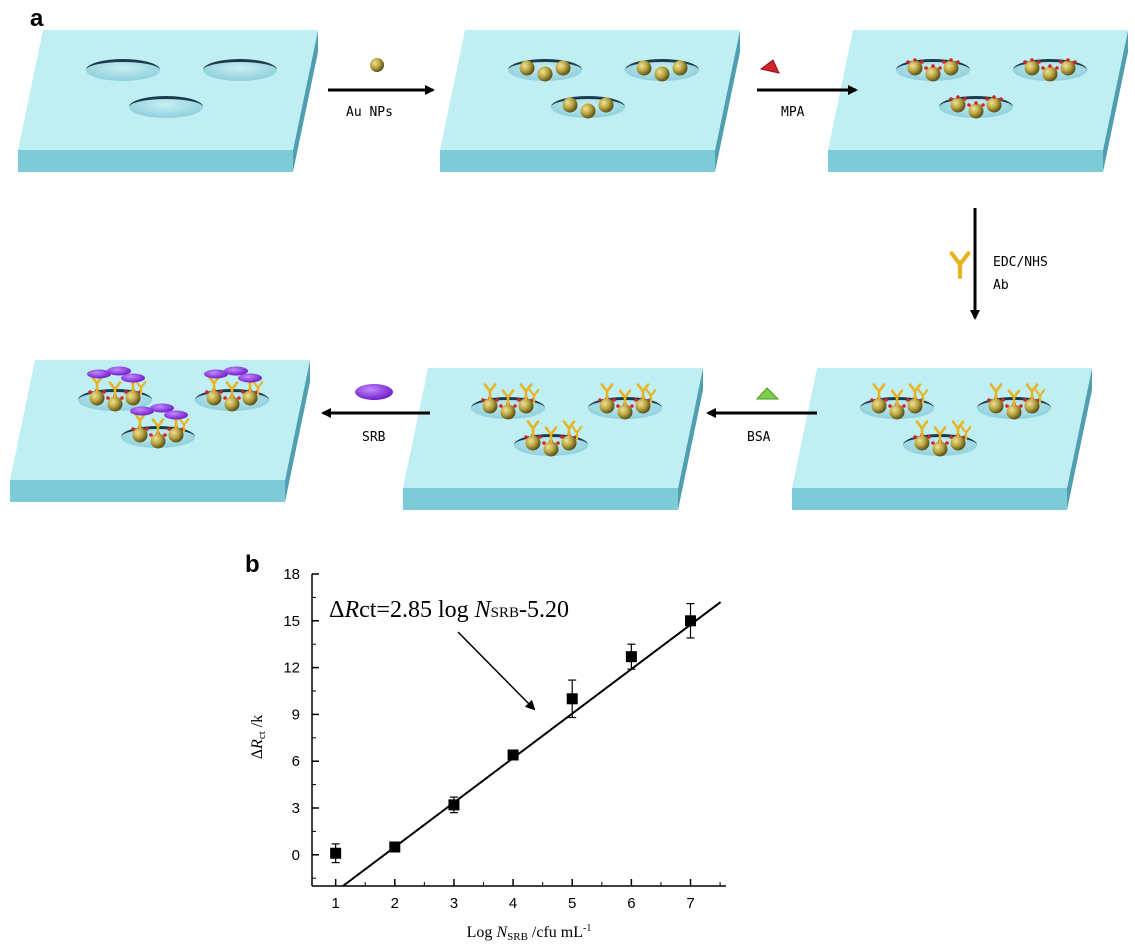  I want to click on plate-au-nps, so click(590, 101).